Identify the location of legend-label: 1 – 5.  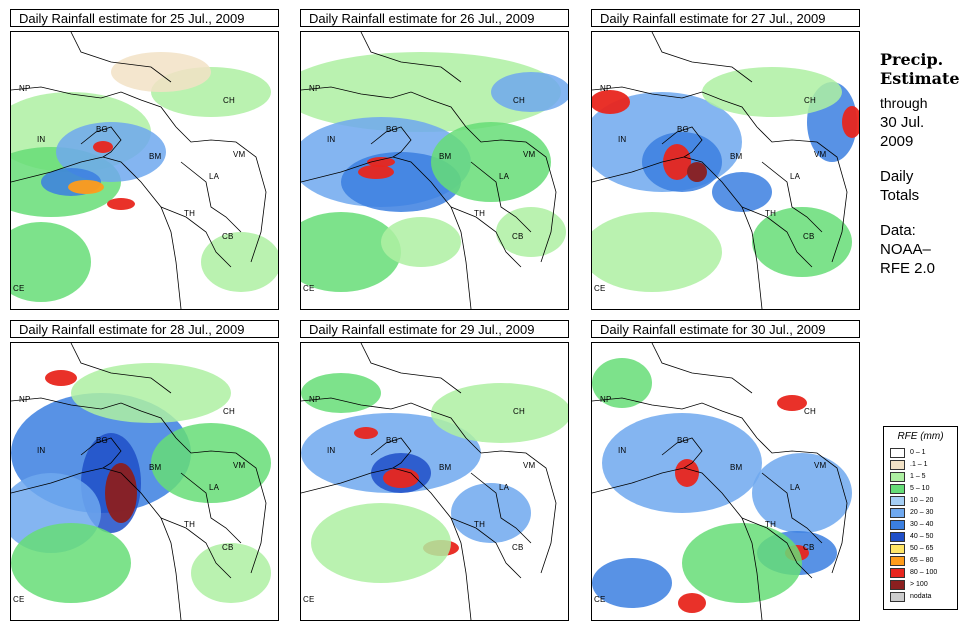
(918, 476).